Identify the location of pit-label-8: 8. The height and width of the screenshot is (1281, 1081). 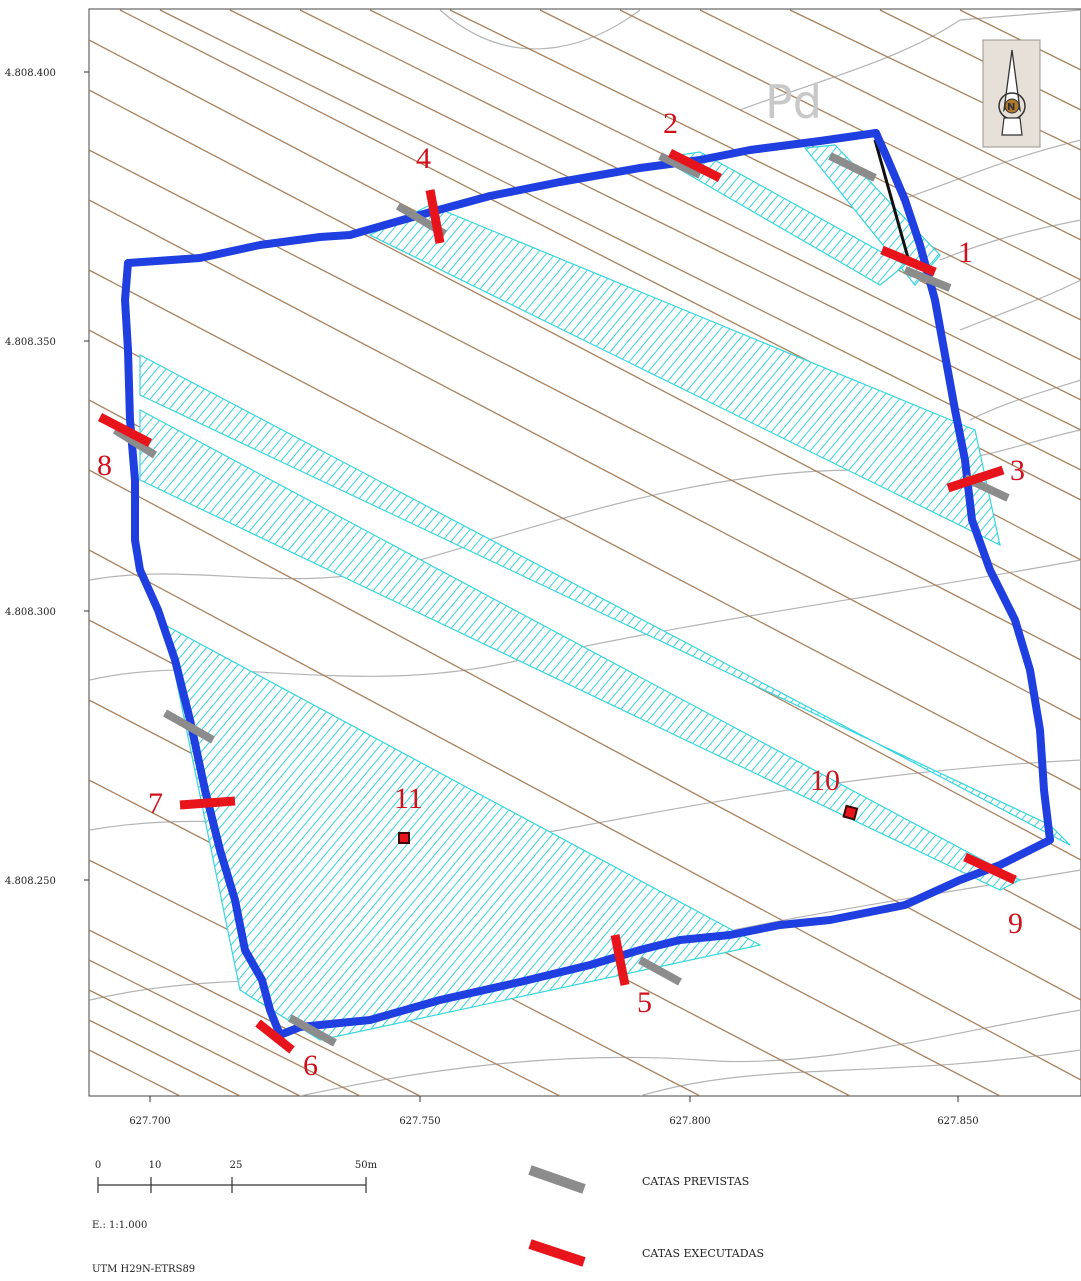
(104, 465).